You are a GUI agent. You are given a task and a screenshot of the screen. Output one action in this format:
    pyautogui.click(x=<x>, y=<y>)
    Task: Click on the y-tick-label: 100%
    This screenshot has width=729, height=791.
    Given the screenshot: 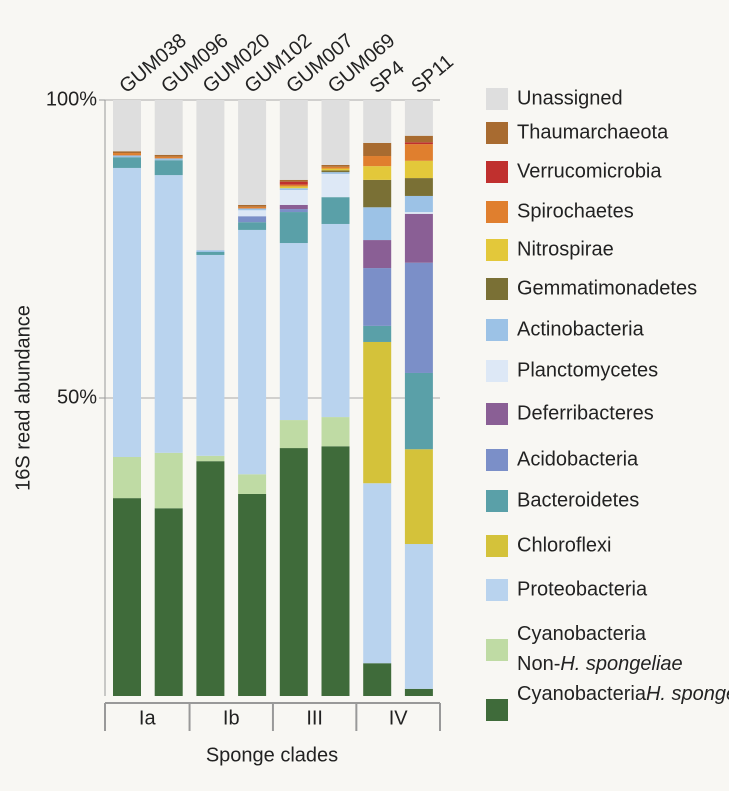 What is the action you would take?
    pyautogui.click(x=71, y=99)
    